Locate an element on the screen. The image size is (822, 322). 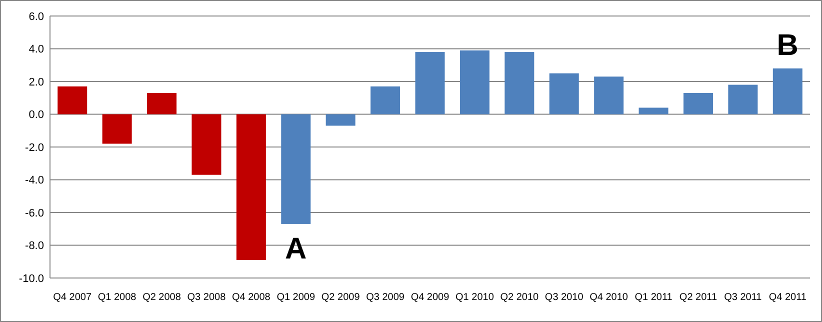
x-tick-label: Q3 2009 is located at coordinates (385, 297).